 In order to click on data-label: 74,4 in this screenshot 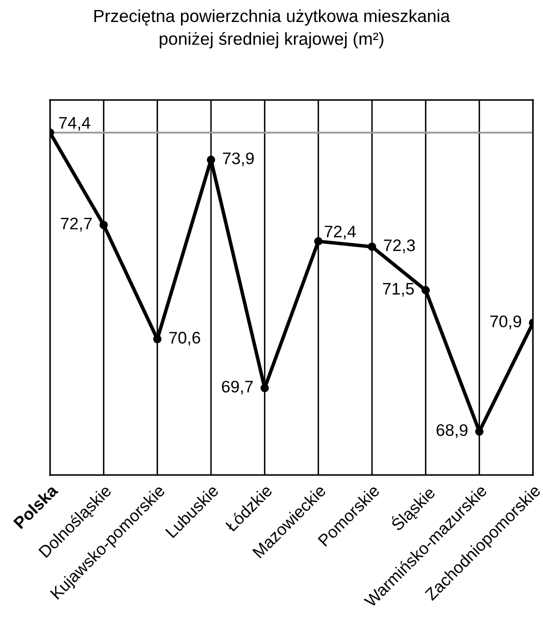, I will do `click(74, 124)`.